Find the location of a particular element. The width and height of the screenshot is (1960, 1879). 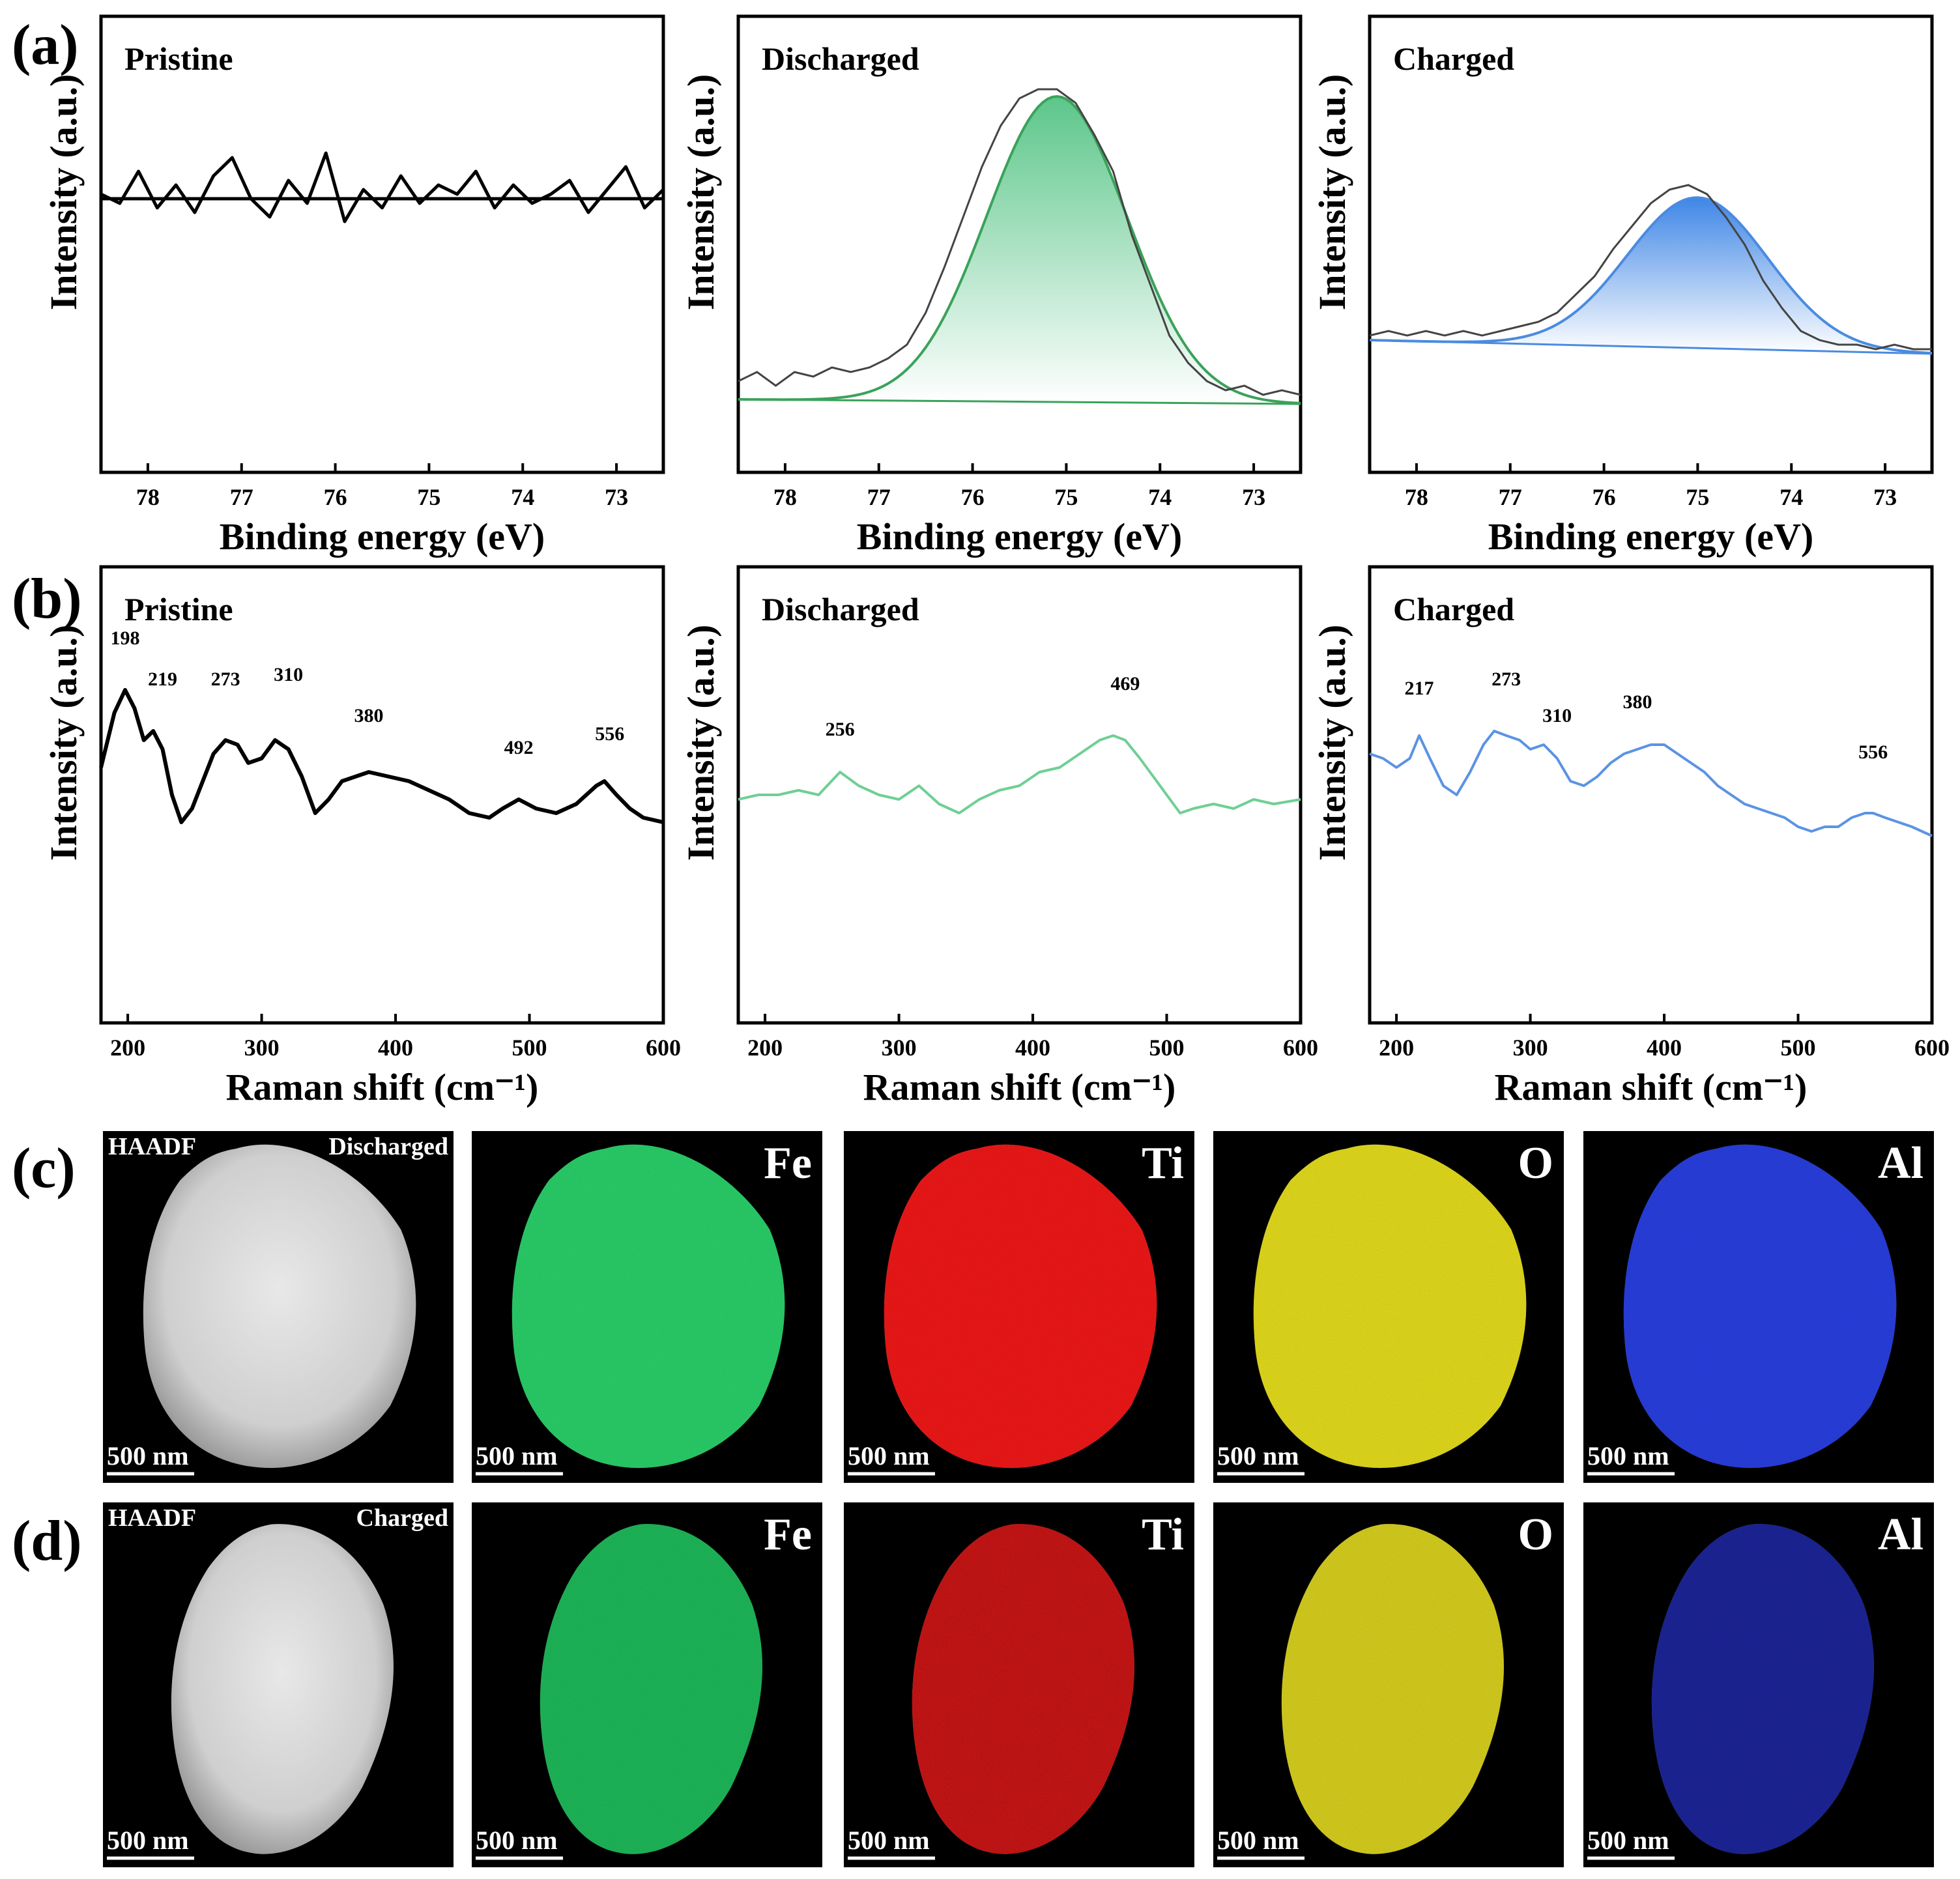

panel-letter-b: (b) is located at coordinates (47, 599).